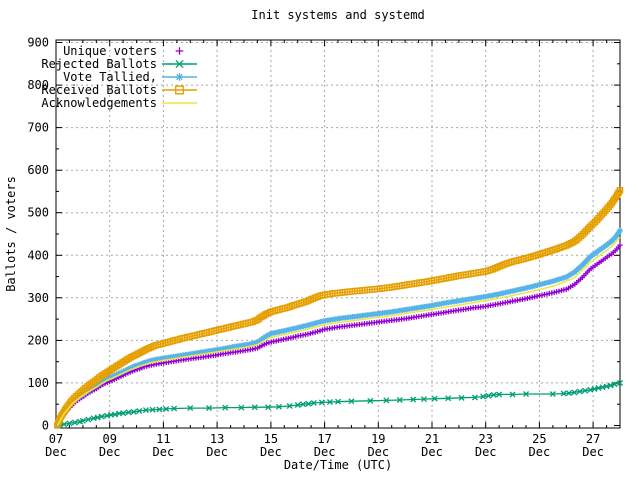  What do you see at coordinates (179, 64) in the screenshot?
I see `cross-marker-icon` at bounding box center [179, 64].